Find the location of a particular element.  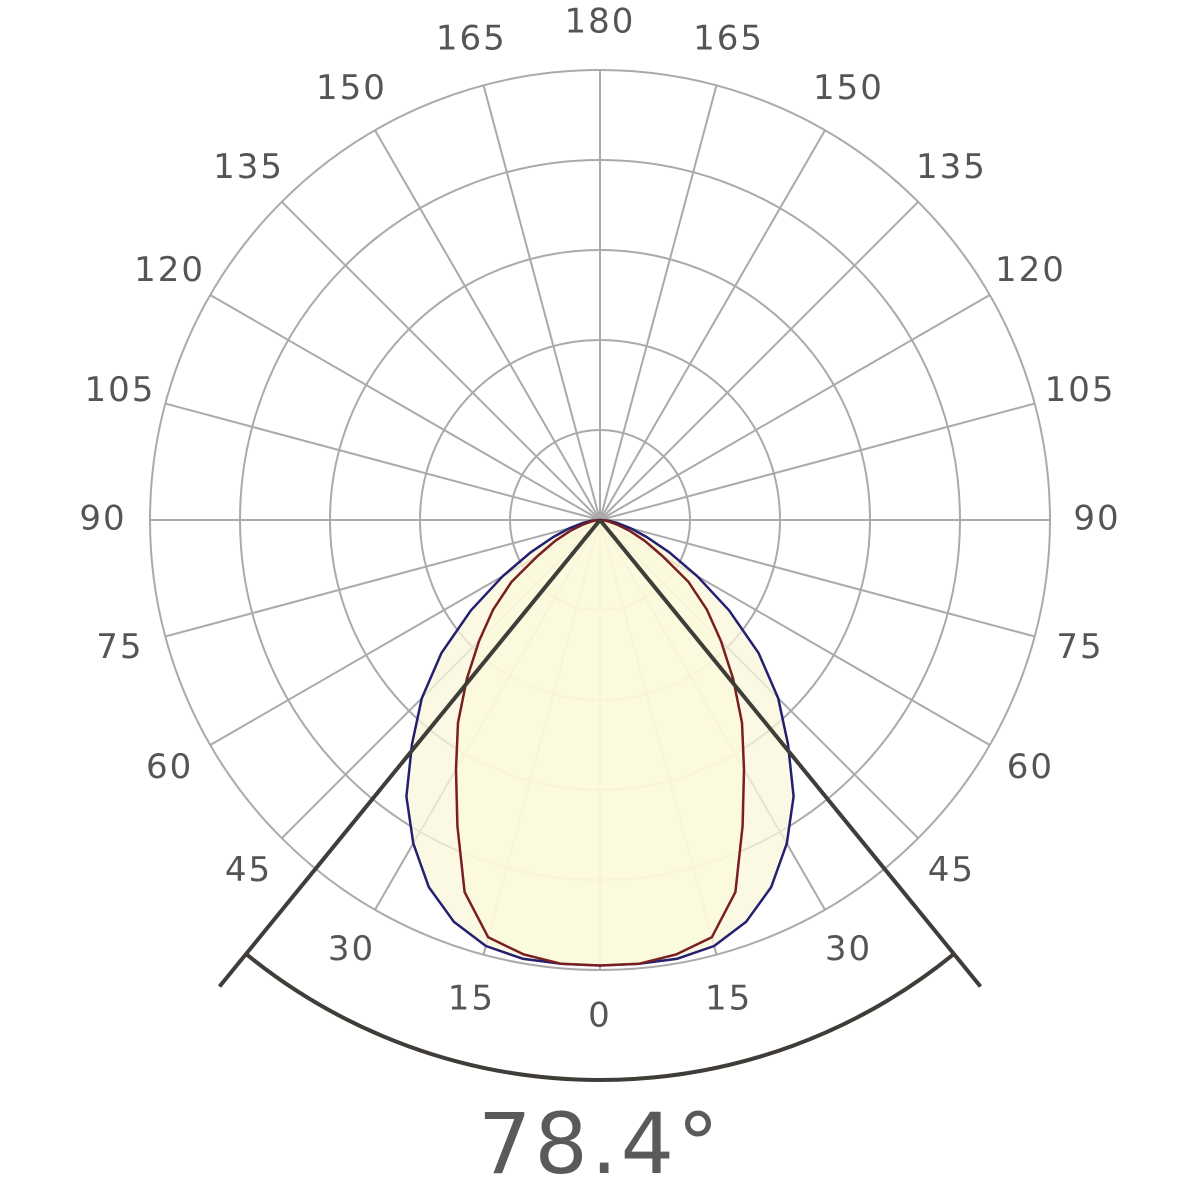

angle-tick-label: 0 is located at coordinates (600, 1016).